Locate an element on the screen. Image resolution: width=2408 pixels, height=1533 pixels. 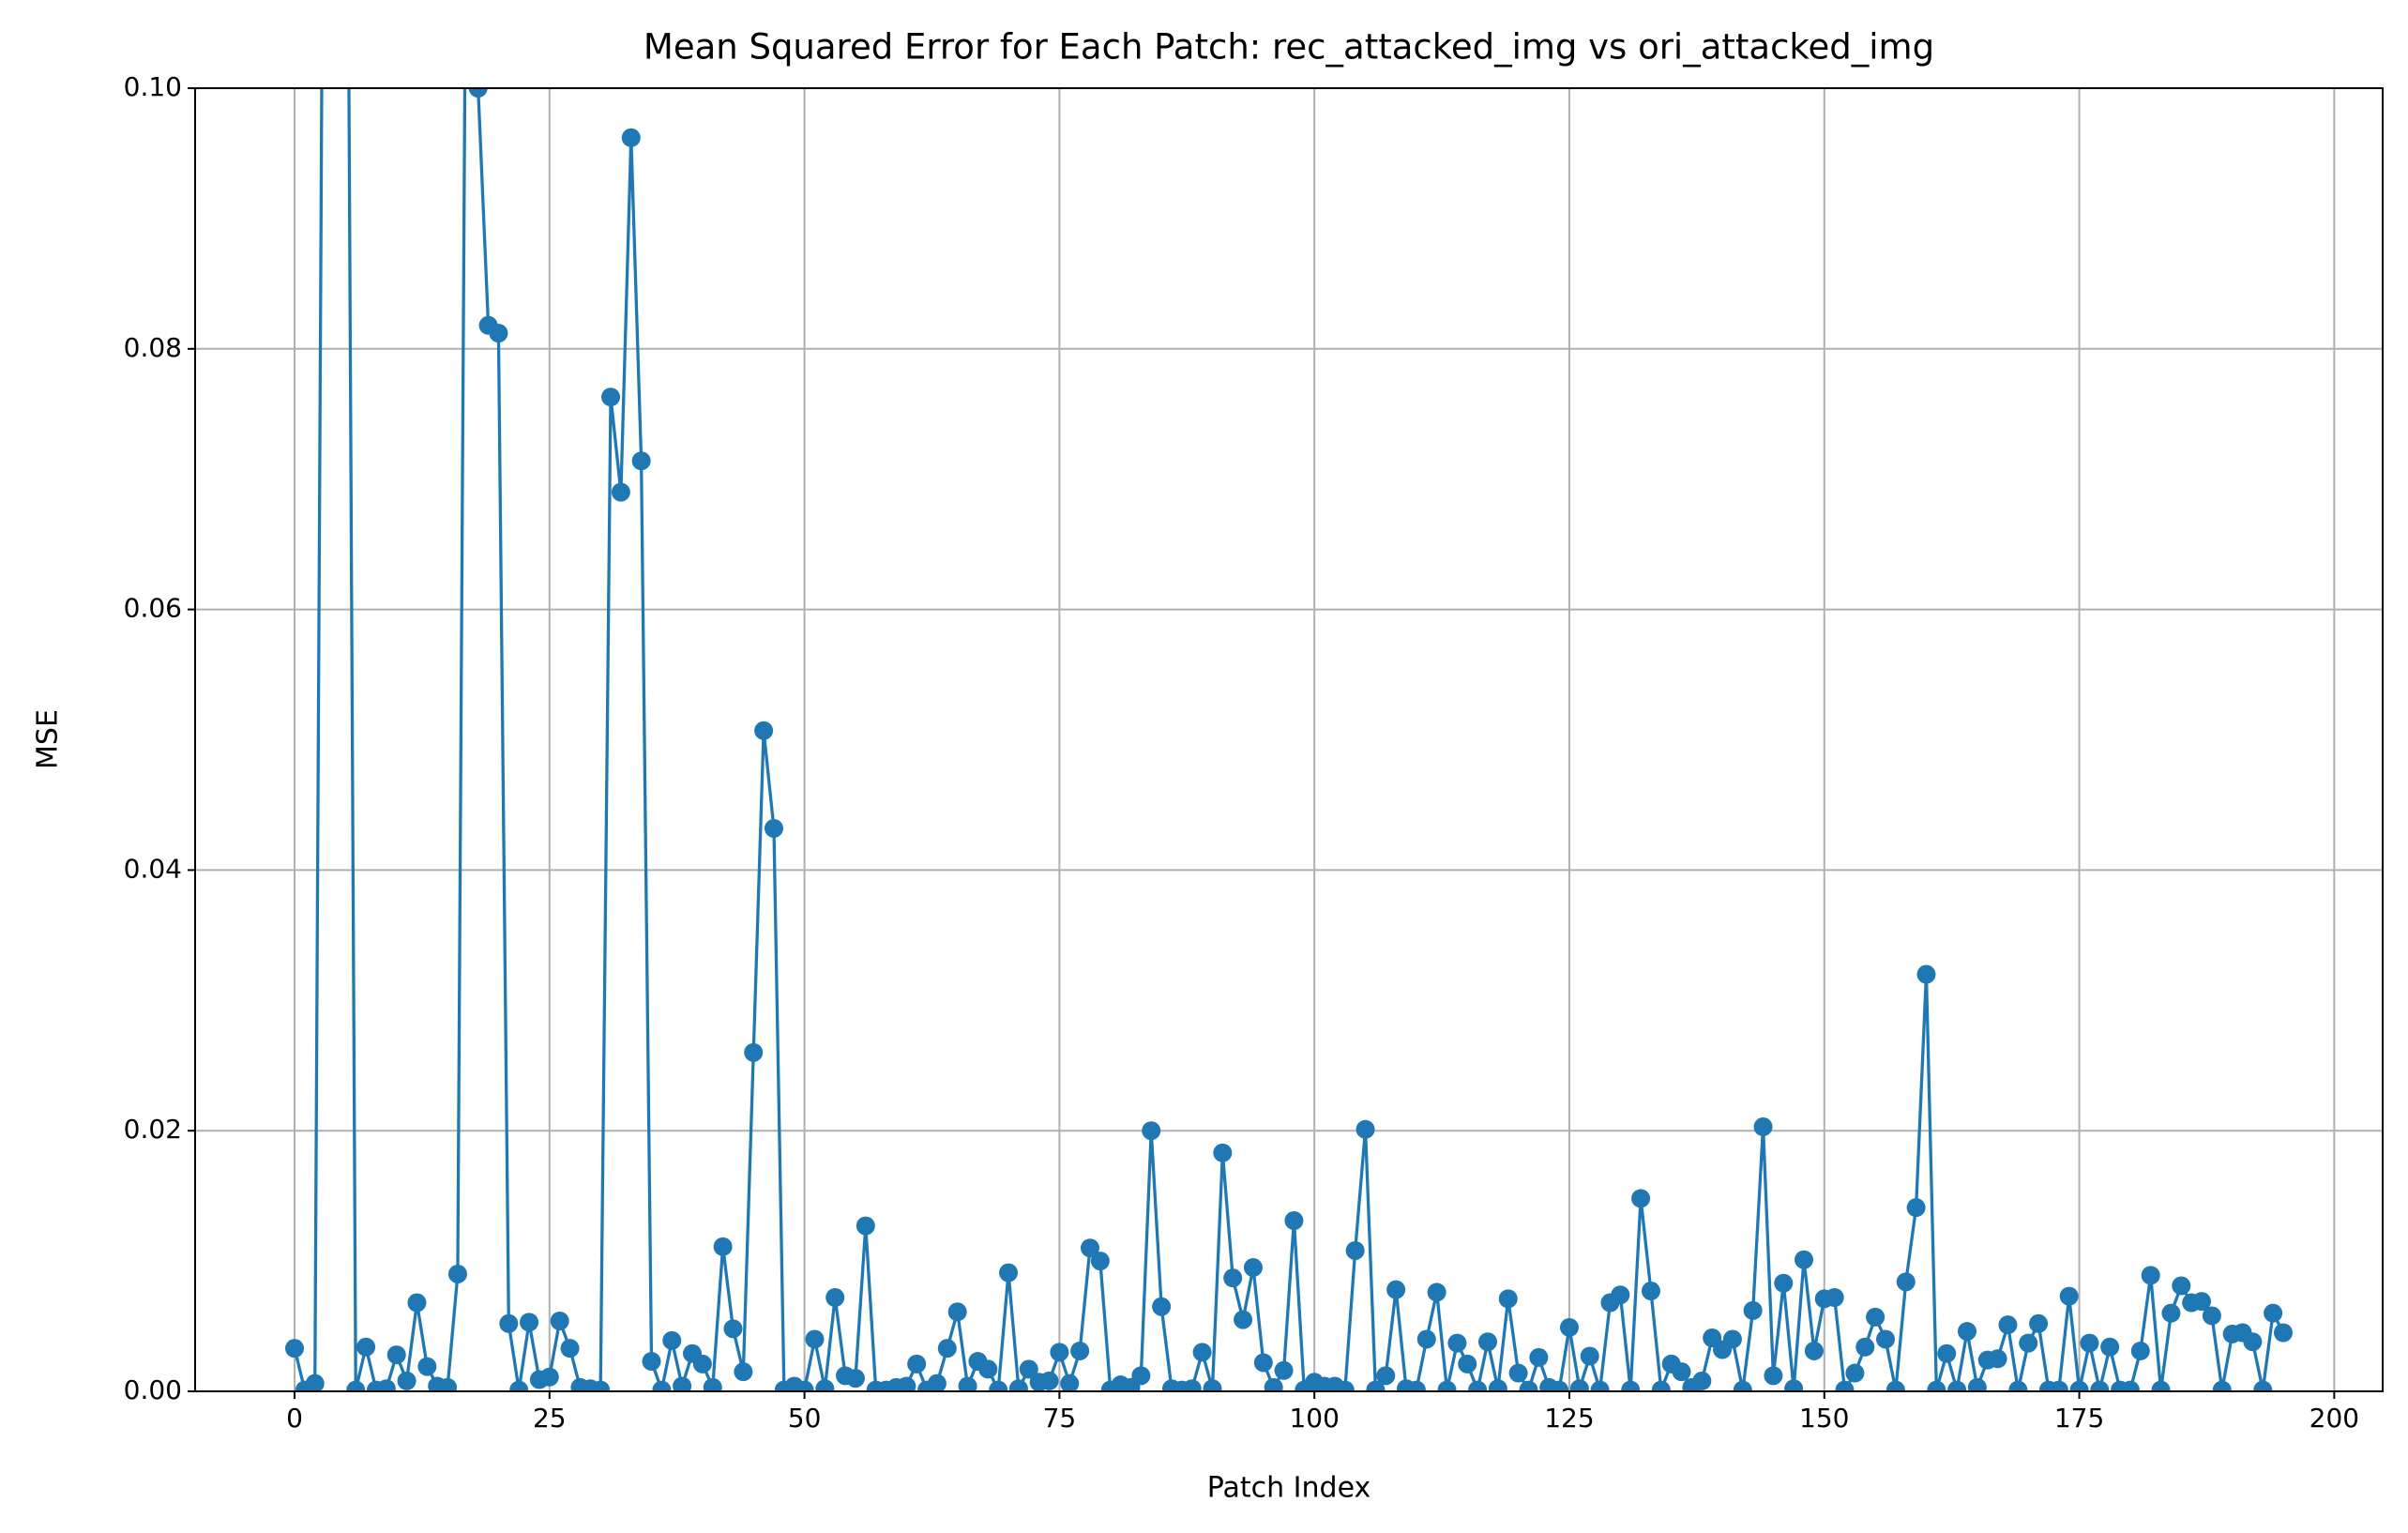
y-tick-label: 0.00 is located at coordinates (153, 1389).